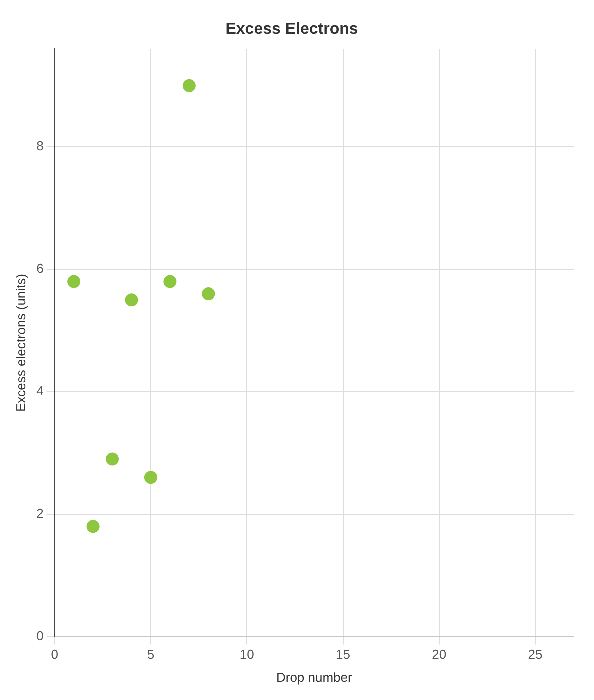 The image size is (594, 700). Describe the element at coordinates (343, 654) in the screenshot. I see `x-tick-label: 15` at that location.